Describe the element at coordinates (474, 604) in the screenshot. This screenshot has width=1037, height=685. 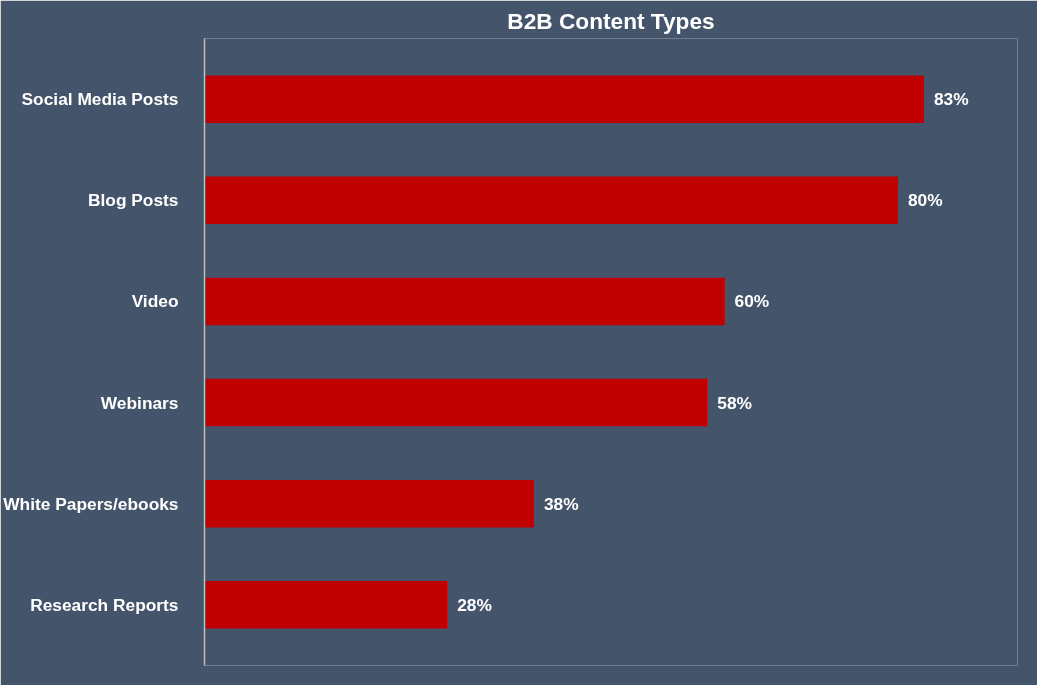
I see `data-label: 28%` at that location.